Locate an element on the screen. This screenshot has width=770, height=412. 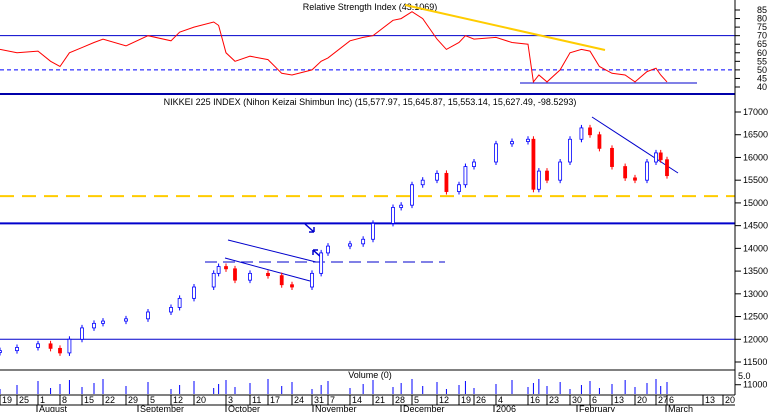
rsi-trendline is located at coordinates (505, 27).